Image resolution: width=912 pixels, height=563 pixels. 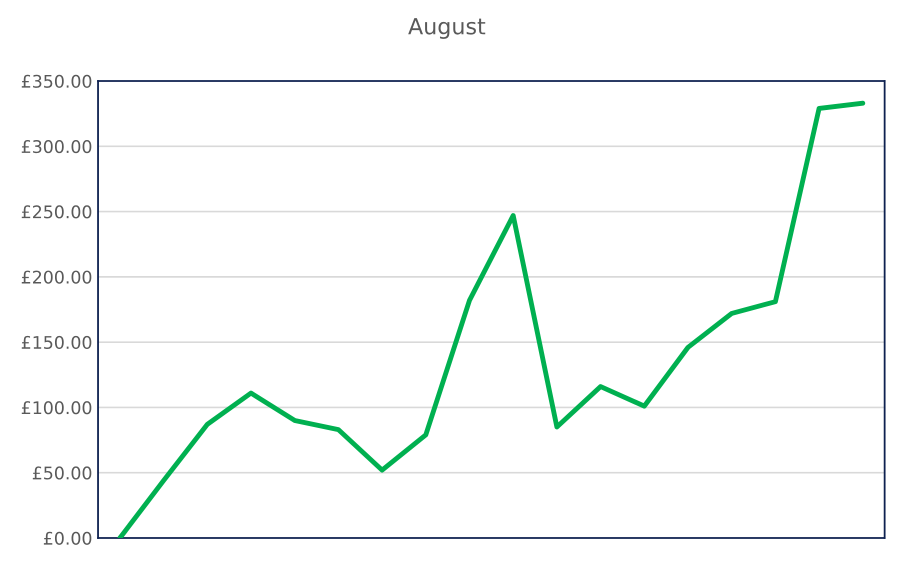 I want to click on y-tick-label: £100.00, so click(x=57, y=407).